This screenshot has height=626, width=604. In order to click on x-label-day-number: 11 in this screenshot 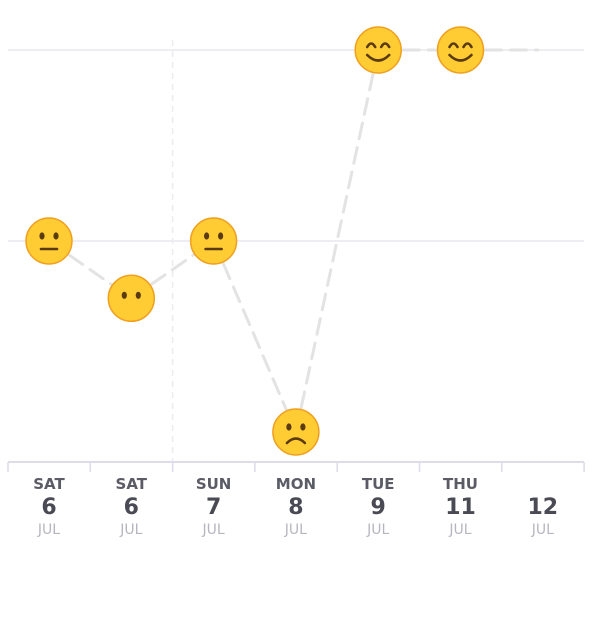, I will do `click(460, 507)`.